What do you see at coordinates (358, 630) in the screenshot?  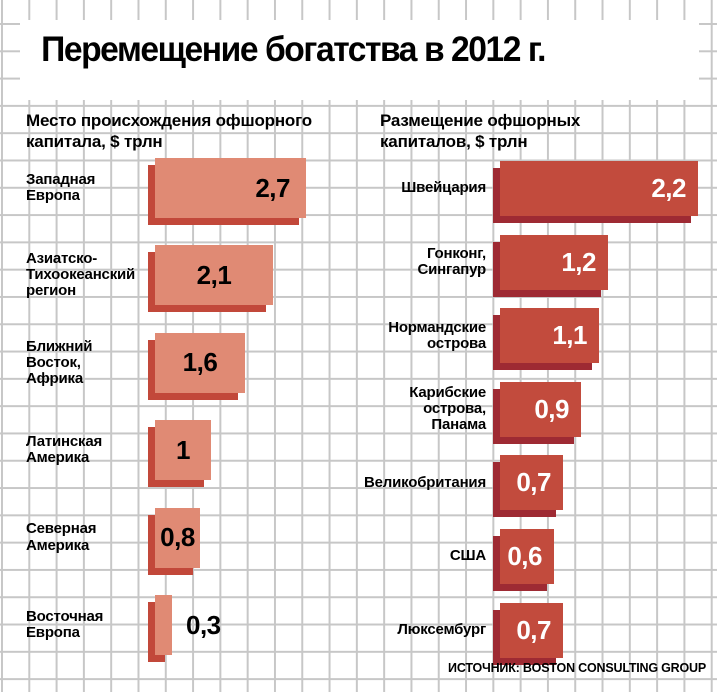 I see `chart-row: Люксембург 0,7` at bounding box center [358, 630].